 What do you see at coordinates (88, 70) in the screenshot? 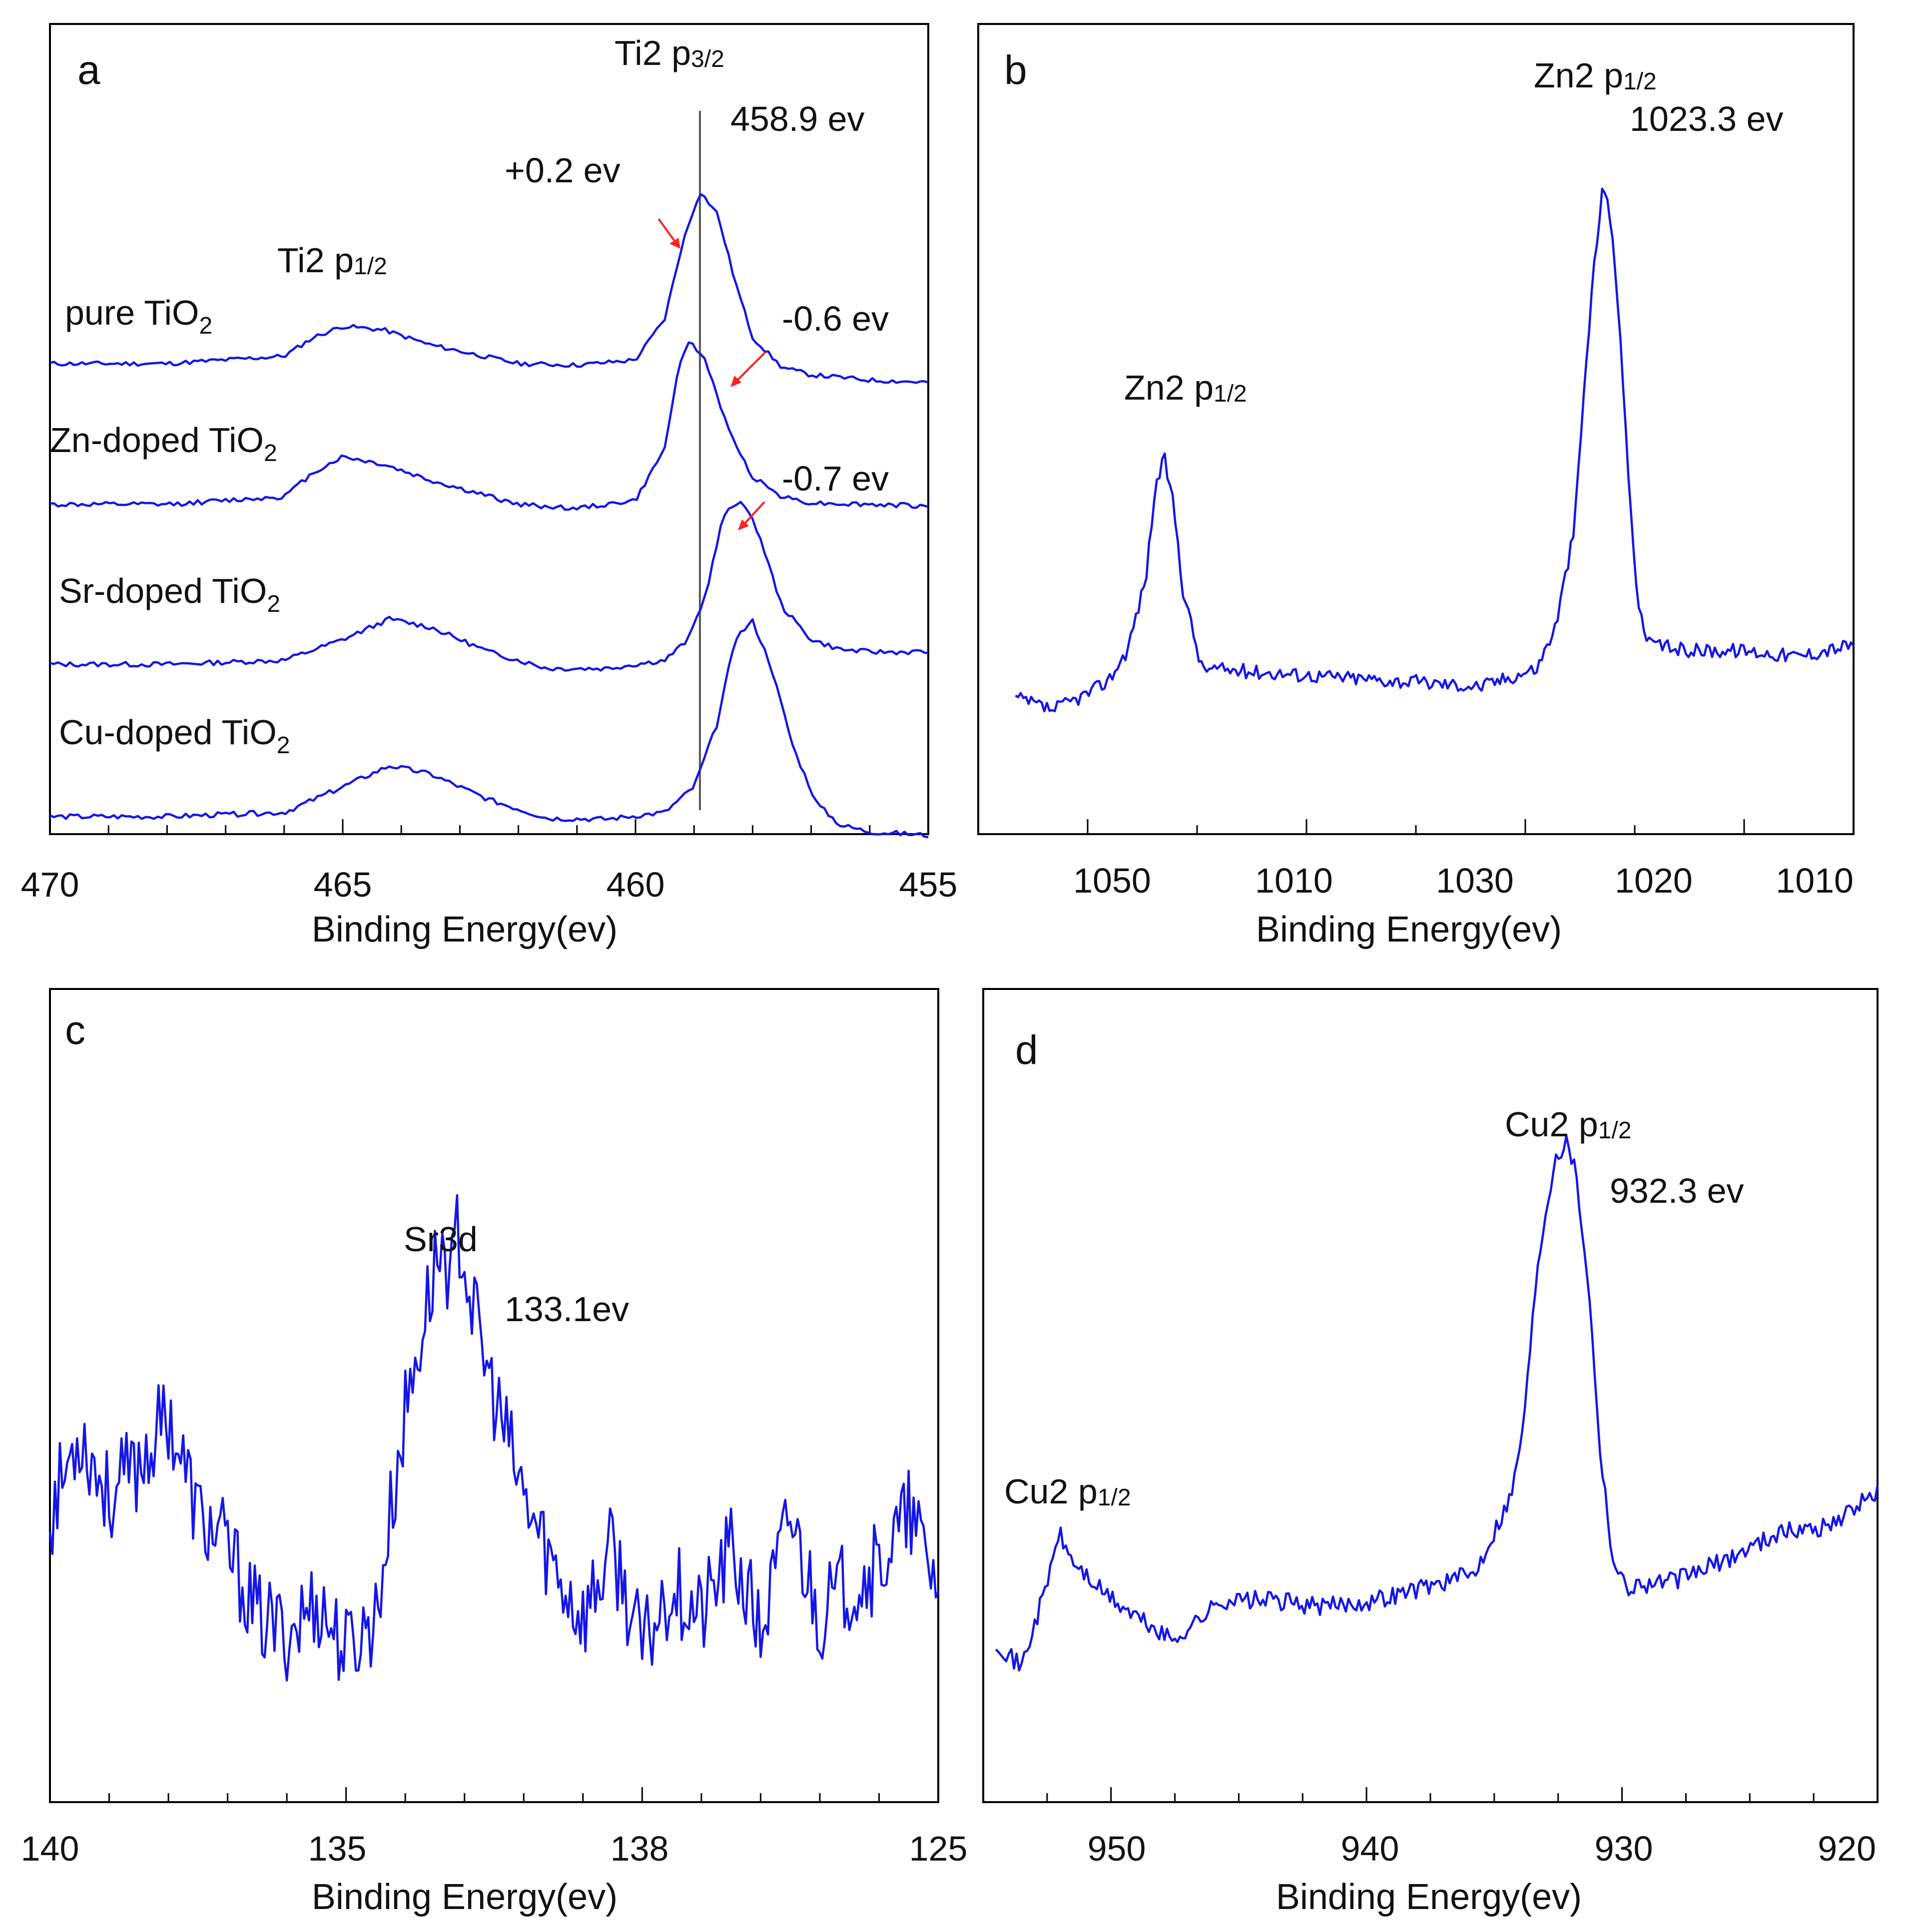
I see `panel-a-label: a` at bounding box center [88, 70].